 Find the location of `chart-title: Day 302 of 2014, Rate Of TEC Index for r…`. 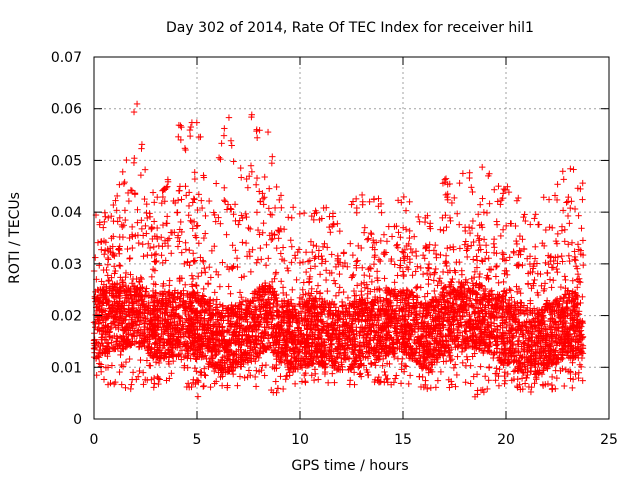

chart-title: Day 302 of 2014, Rate Of TEC Index for r… is located at coordinates (350, 28).